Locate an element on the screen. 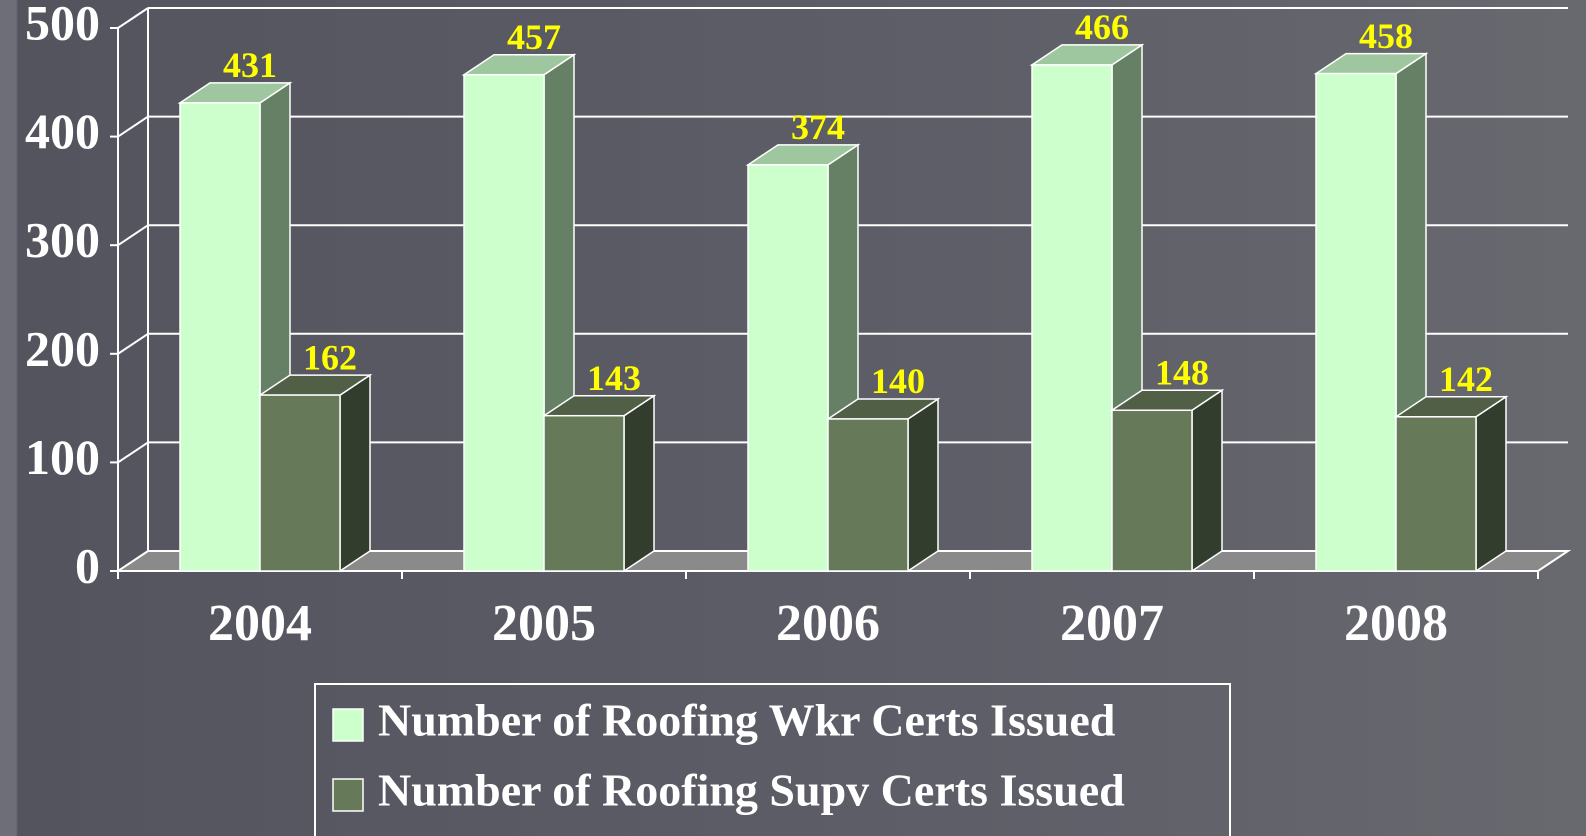 This screenshot has height=836, width=1586. y-tick-label: 200 is located at coordinates (62, 348).